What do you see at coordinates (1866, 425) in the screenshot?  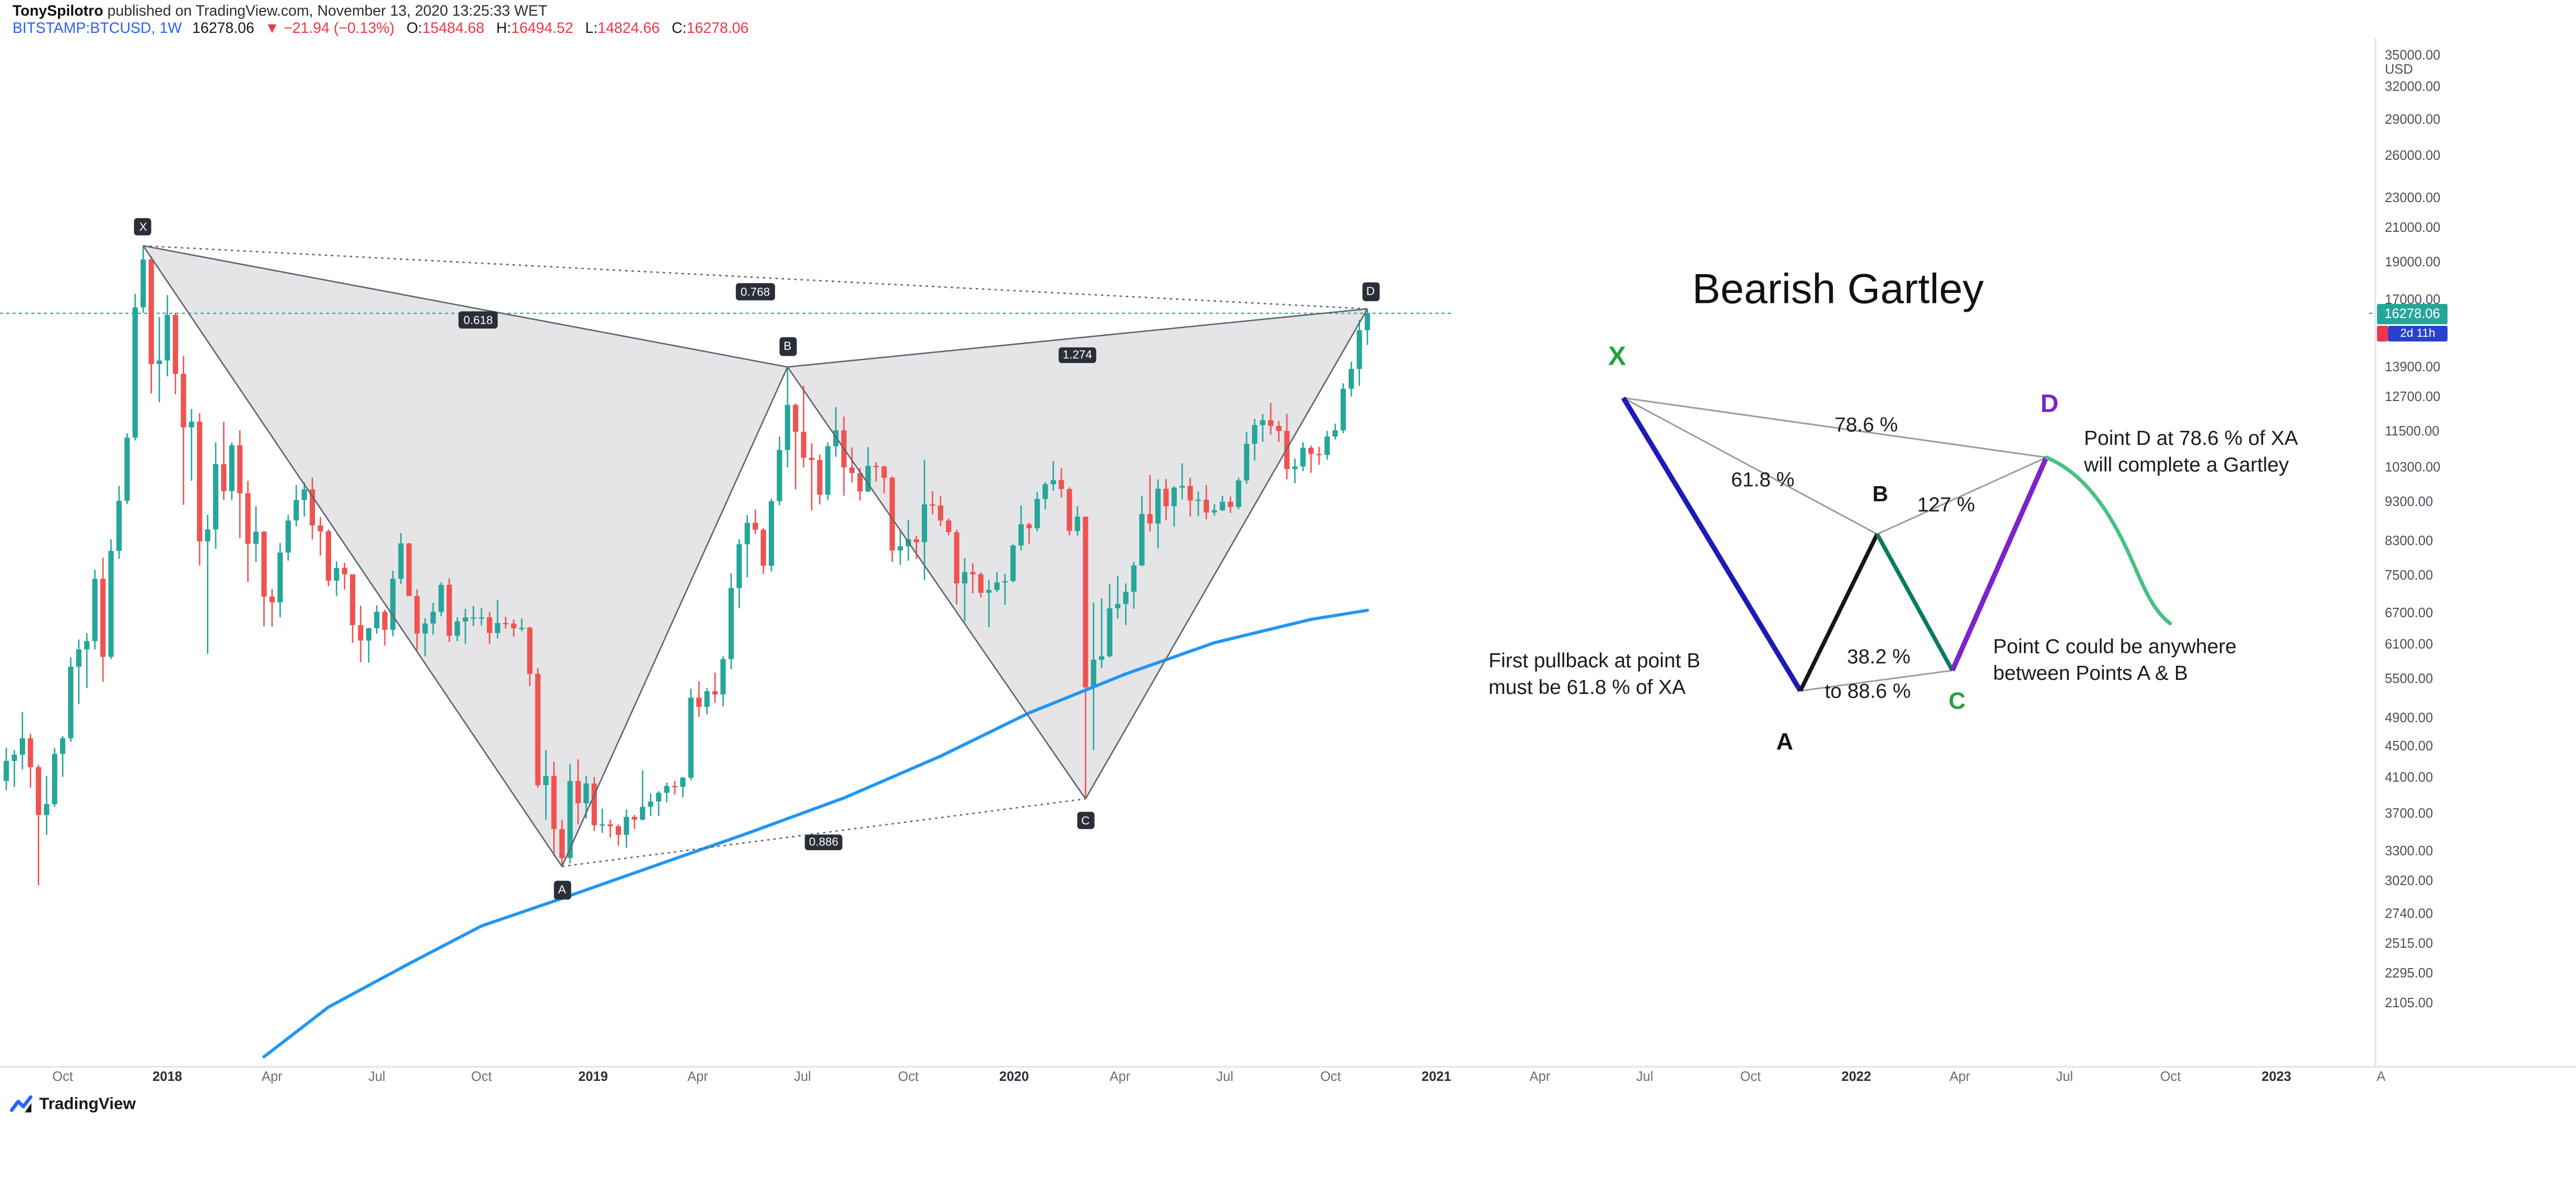 I see `inset-pct-xd: 78.6 %` at bounding box center [1866, 425].